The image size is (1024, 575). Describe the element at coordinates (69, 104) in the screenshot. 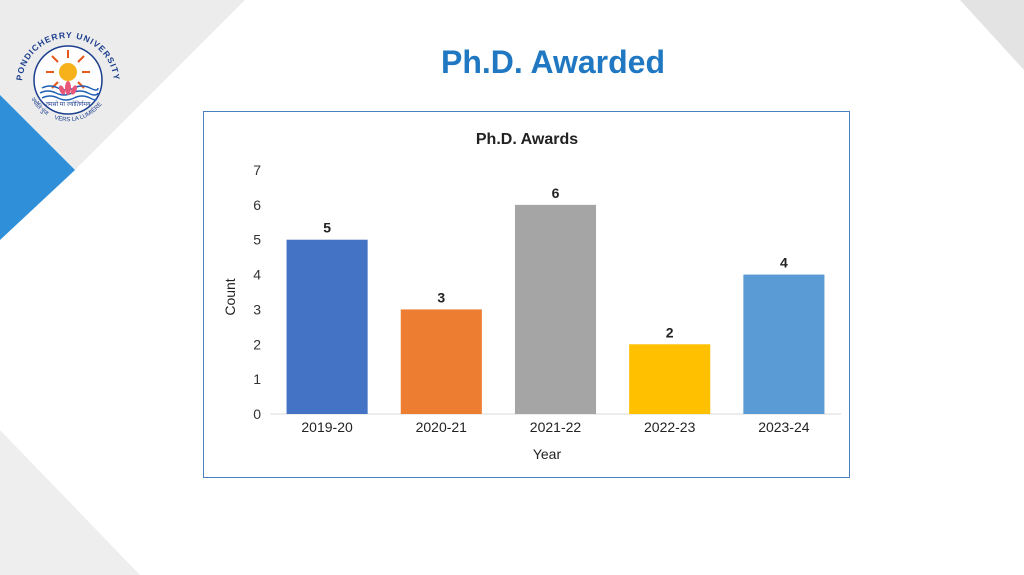

I see `logo-hindi-motto: तमसो मा ज्योतिर्गमय` at that location.